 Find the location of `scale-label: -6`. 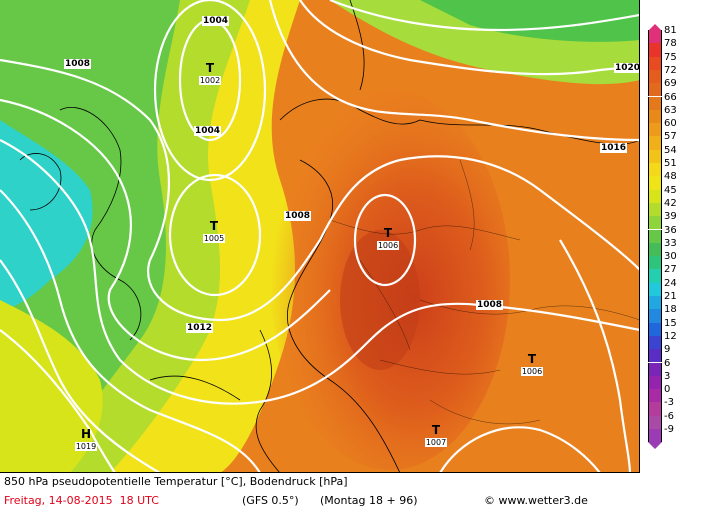

scale-label: -6 is located at coordinates (669, 416).